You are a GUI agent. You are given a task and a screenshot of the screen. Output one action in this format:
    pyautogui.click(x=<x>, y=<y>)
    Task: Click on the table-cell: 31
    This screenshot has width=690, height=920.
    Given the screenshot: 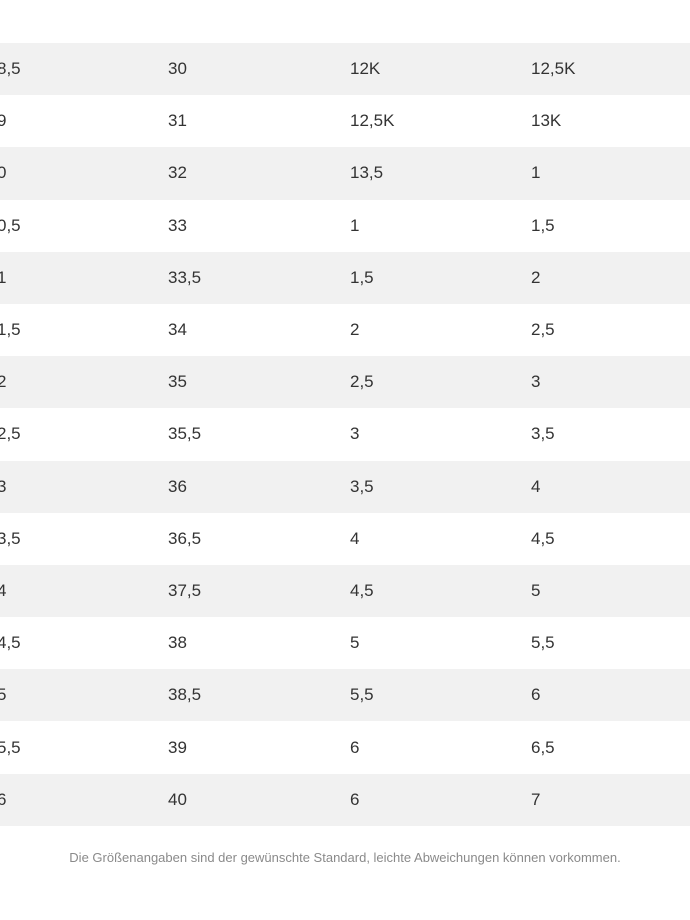 What is the action you would take?
    pyautogui.click(x=177, y=121)
    